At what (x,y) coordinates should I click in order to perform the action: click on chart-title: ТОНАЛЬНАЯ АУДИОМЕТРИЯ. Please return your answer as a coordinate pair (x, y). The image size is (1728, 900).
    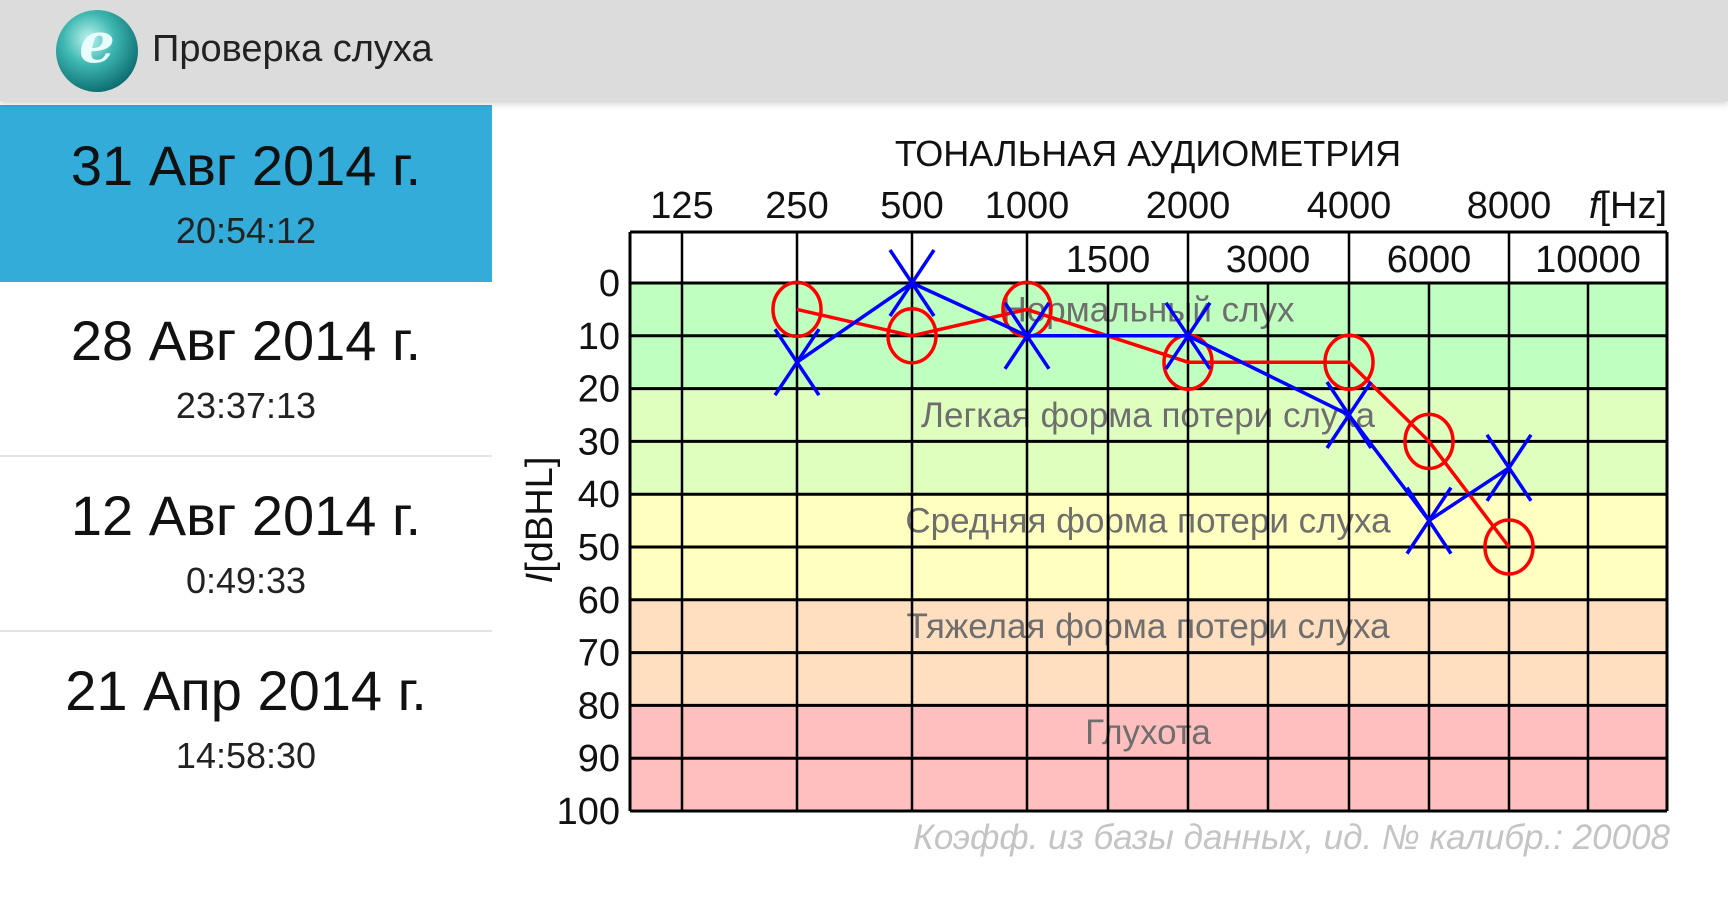
    Looking at the image, I should click on (1148, 153).